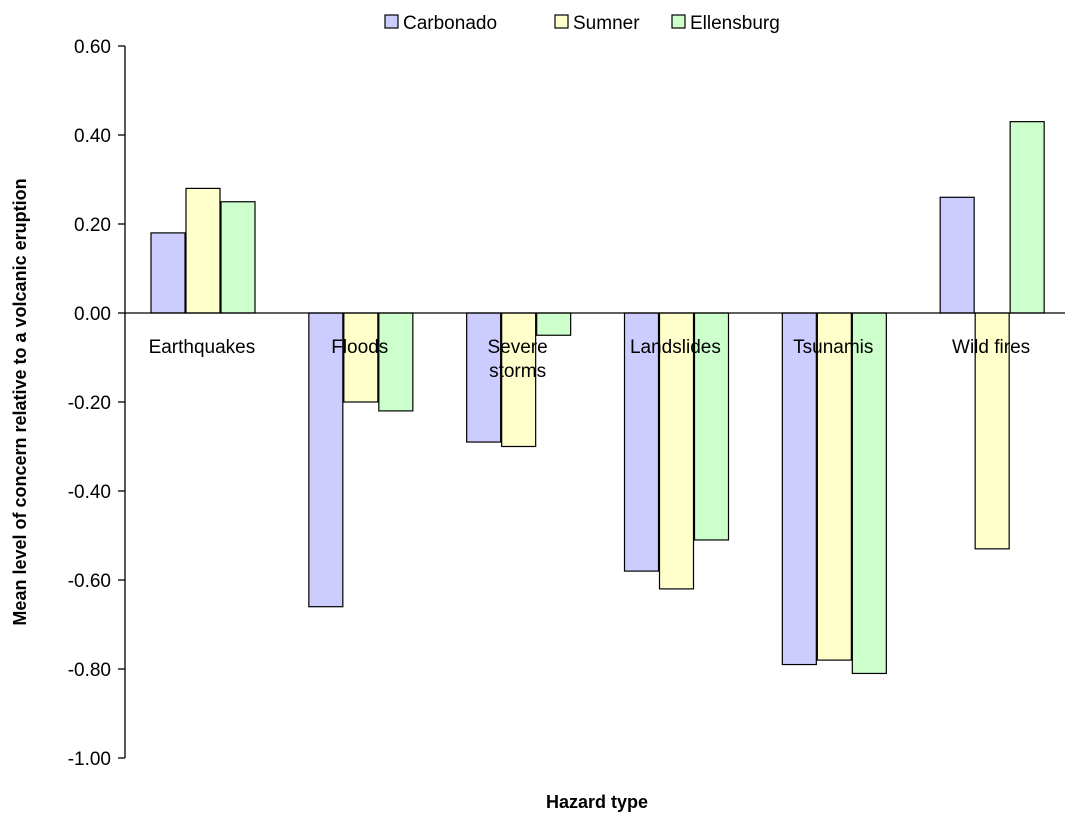  I want to click on x-tick-label-floods: Floods, so click(359, 347).